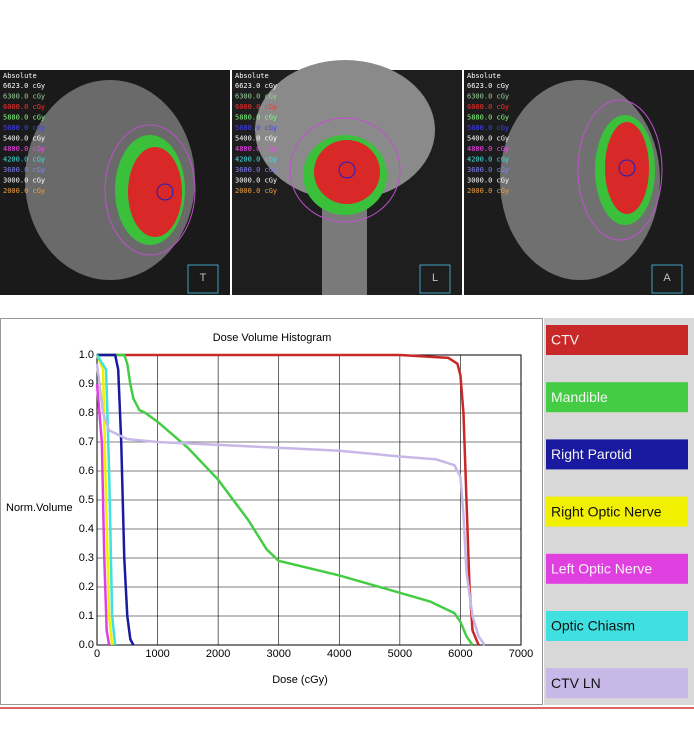 The height and width of the screenshot is (741, 694). Describe the element at coordinates (86, 355) in the screenshot. I see `y-tick-label: 1.0` at that location.